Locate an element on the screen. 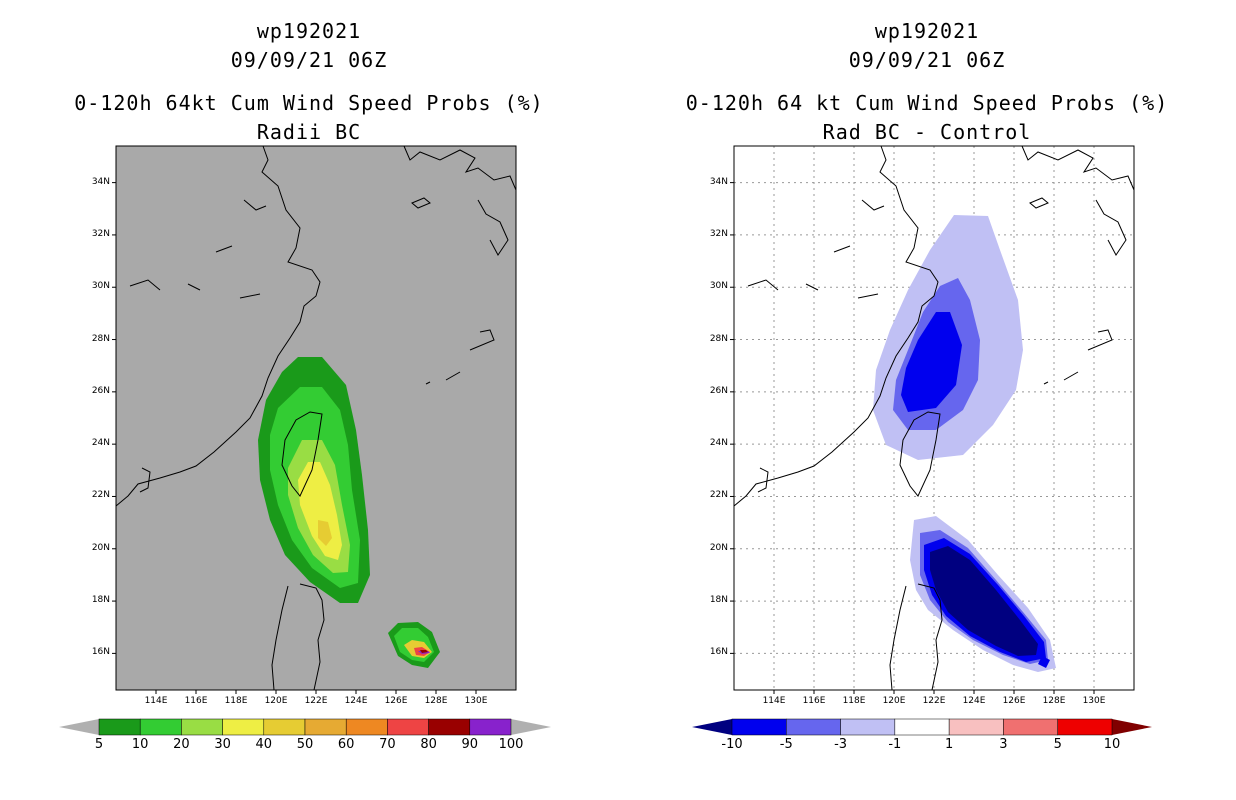  colorbar-label: -5 is located at coordinates (786, 744).